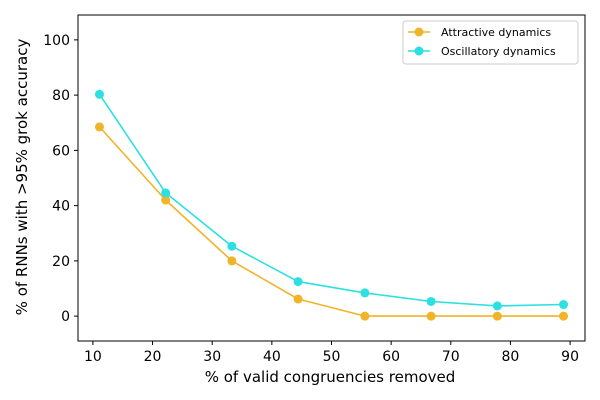 This screenshot has width=600, height=400. I want to click on y-tick-label: 60, so click(61, 151).